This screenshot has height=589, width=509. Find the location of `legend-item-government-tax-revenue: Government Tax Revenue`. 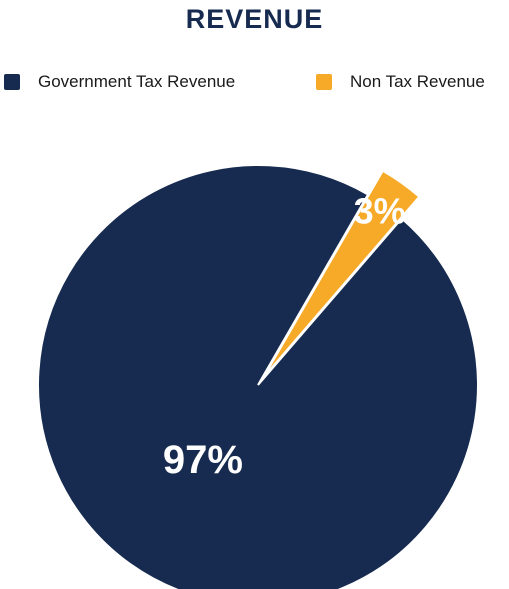

legend-item-government-tax-revenue: Government Tax Revenue is located at coordinates (119, 82).